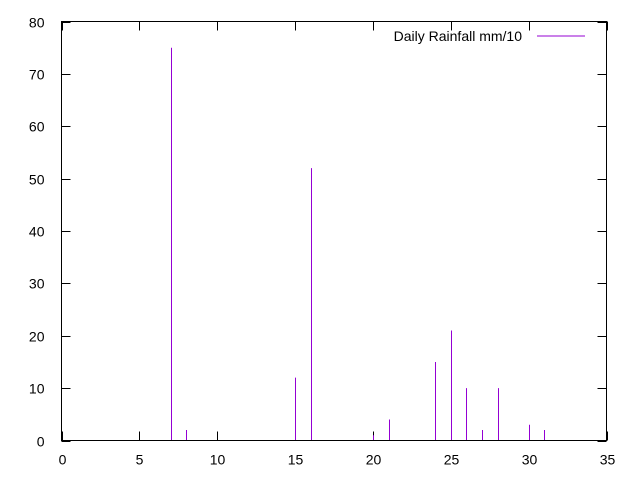 This screenshot has width=640, height=480. I want to click on y-tick-label: 10, so click(37, 389).